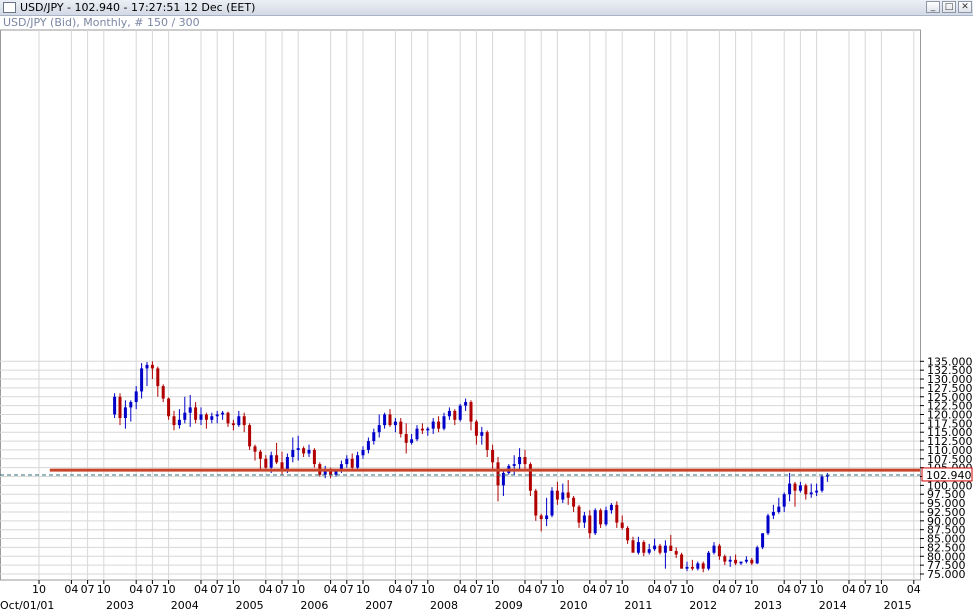  What do you see at coordinates (379, 605) in the screenshot?
I see `x-year-label: 2007` at bounding box center [379, 605].